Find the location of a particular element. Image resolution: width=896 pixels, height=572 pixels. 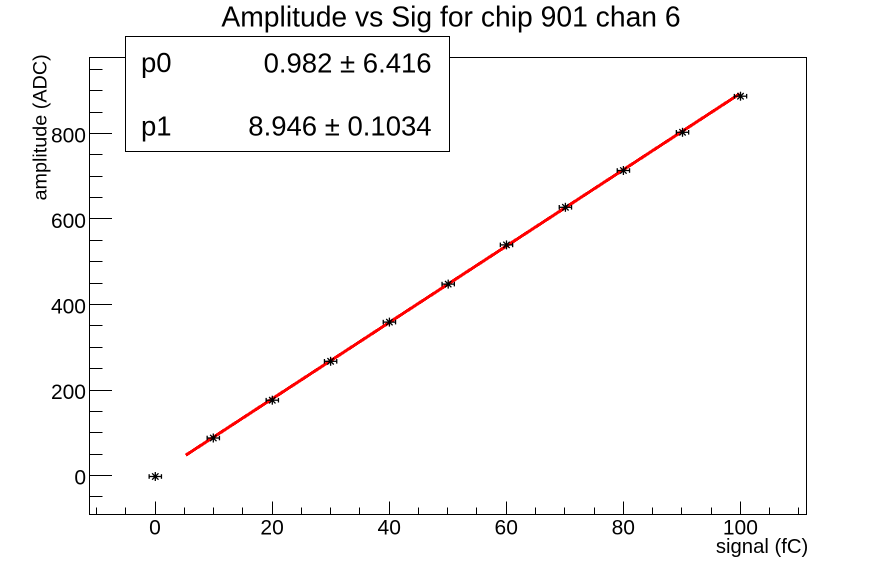

svg-text: 8.946 ± 0.1034 is located at coordinates (339, 125).